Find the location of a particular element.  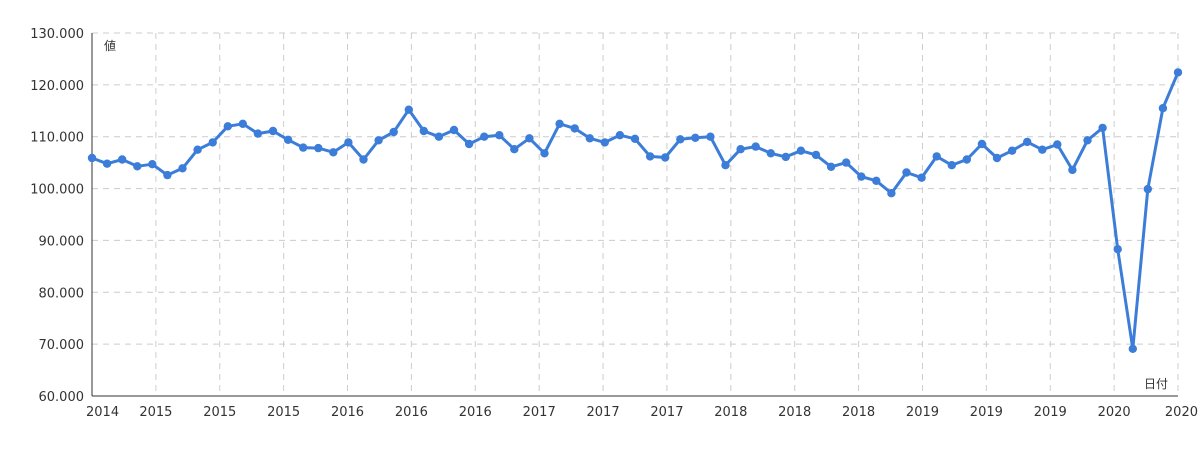

y-tick-label: 90.000 is located at coordinates (62, 241).